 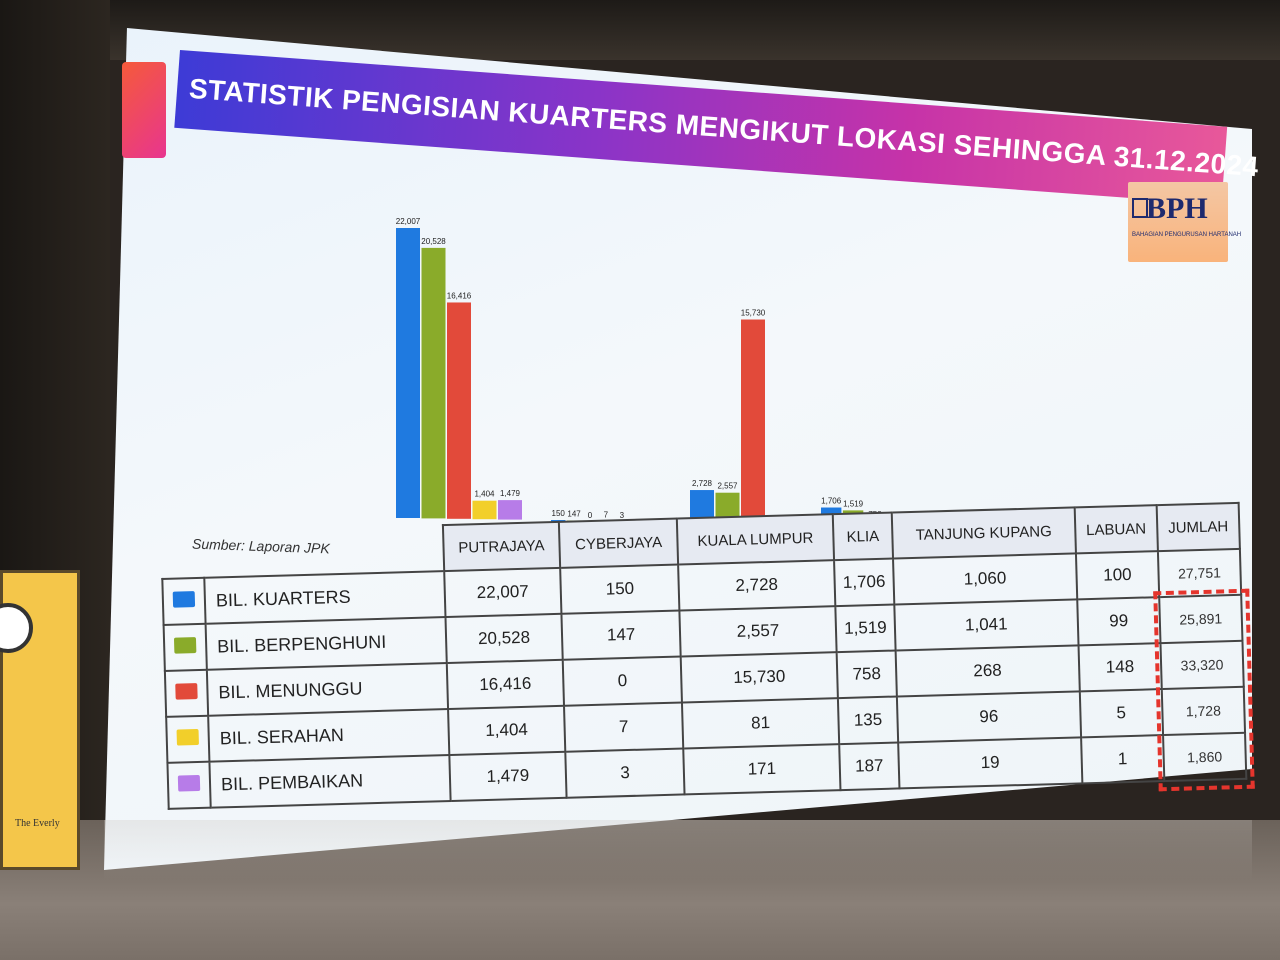 I want to click on table-cell: 22,007, so click(x=502, y=592).